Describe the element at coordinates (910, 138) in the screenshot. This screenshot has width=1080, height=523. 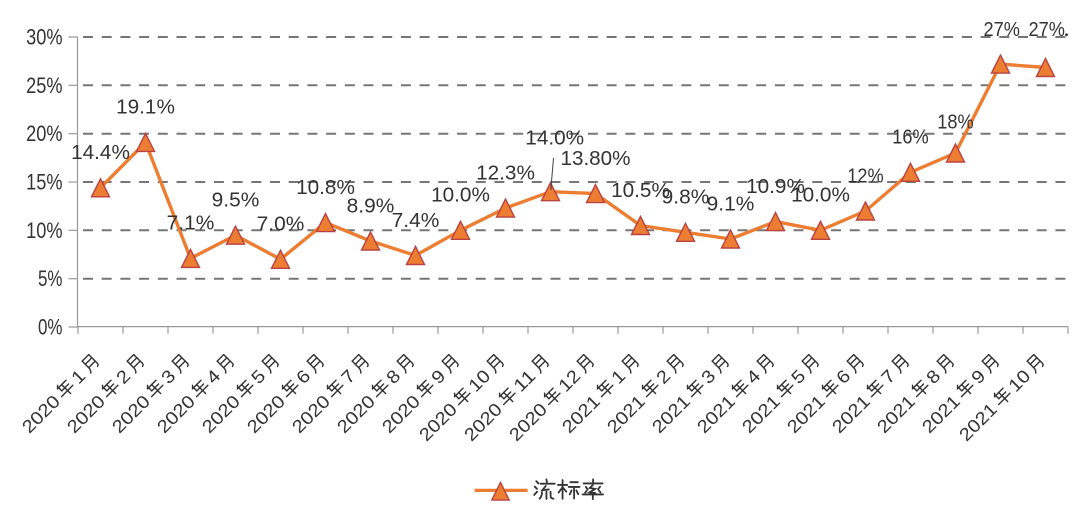
I see `svg-text: 16%` at that location.